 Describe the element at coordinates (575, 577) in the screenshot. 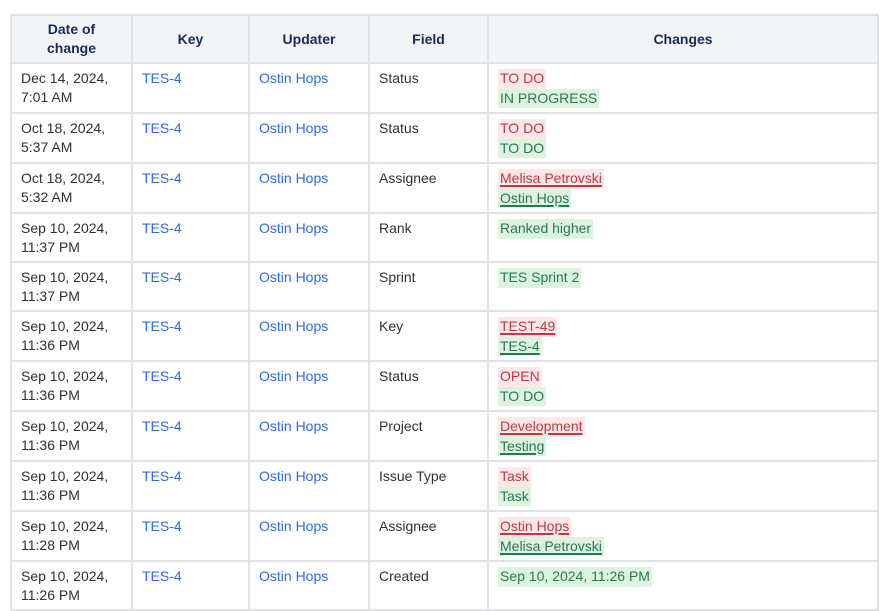

I see `change-new-value: Sep 10, 2024, 11:26 PM` at that location.